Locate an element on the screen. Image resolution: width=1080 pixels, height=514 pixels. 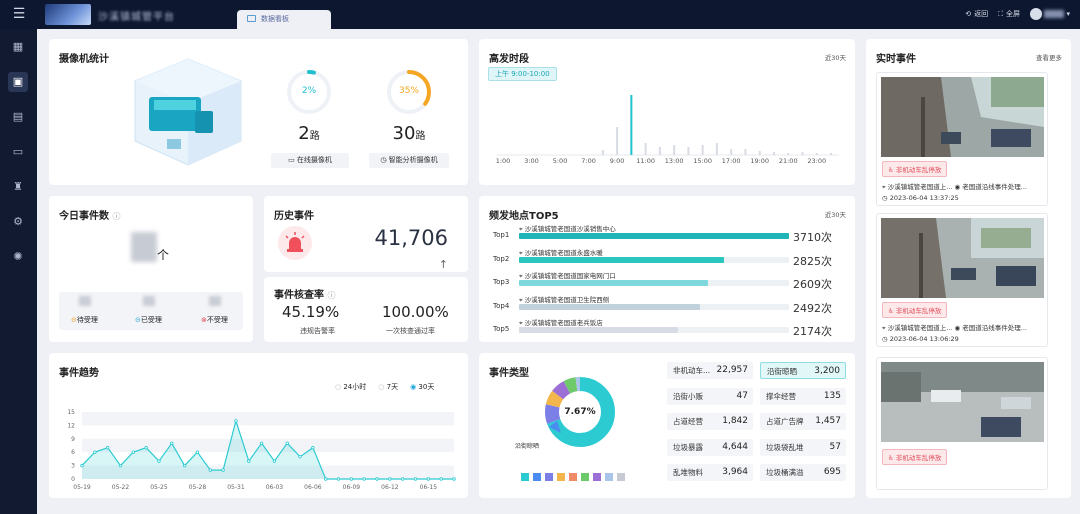
card-title: 历史事件 is located at coordinates (294, 216).